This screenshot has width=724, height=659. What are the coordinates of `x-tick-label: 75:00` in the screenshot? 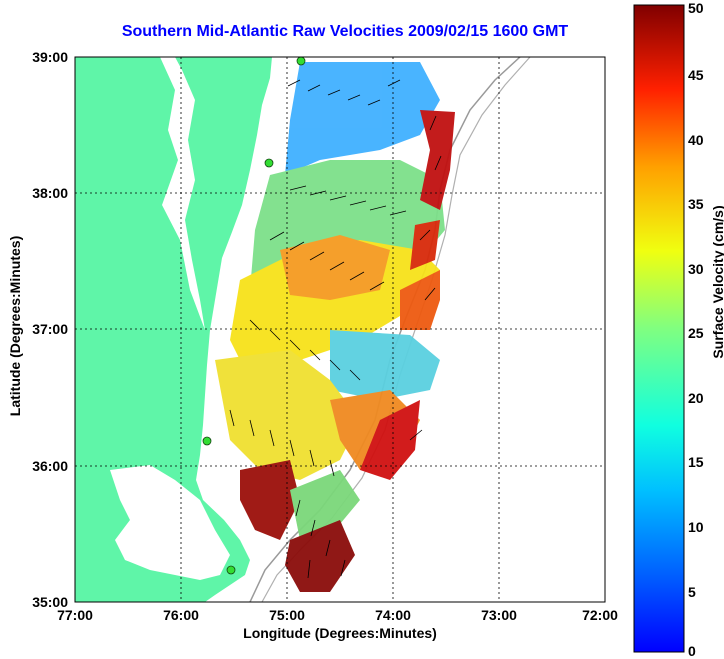 It's located at (287, 615).